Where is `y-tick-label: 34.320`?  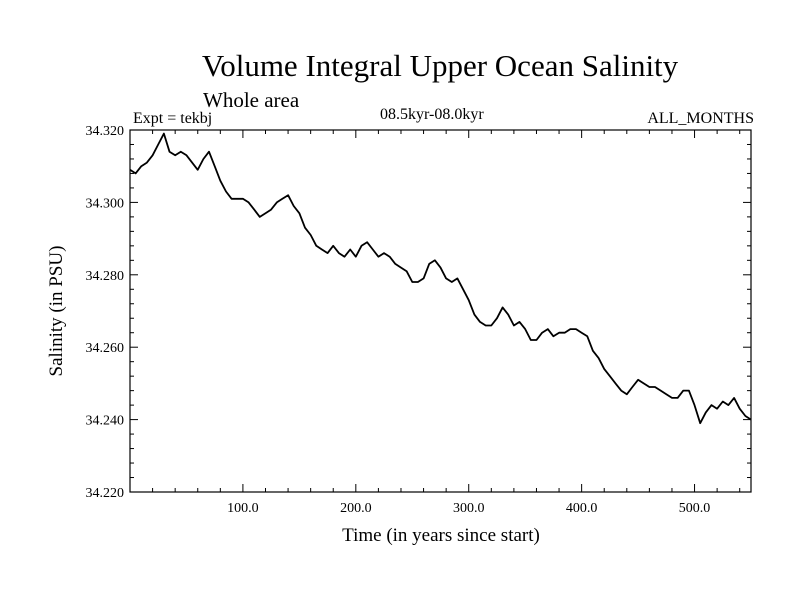
y-tick-label: 34.320 is located at coordinates (105, 131).